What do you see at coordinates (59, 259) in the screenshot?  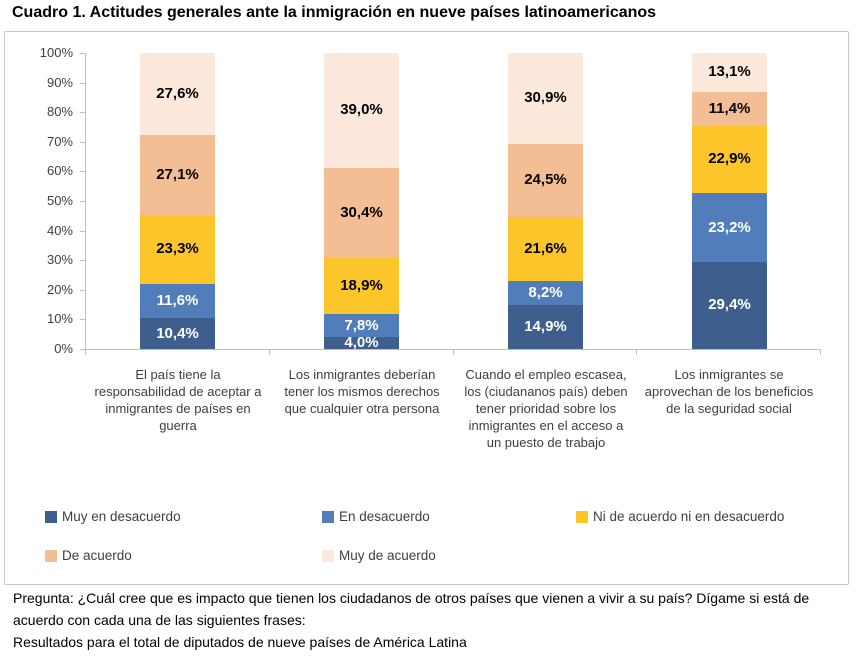 I see `y-tick-label: 30%` at bounding box center [59, 259].